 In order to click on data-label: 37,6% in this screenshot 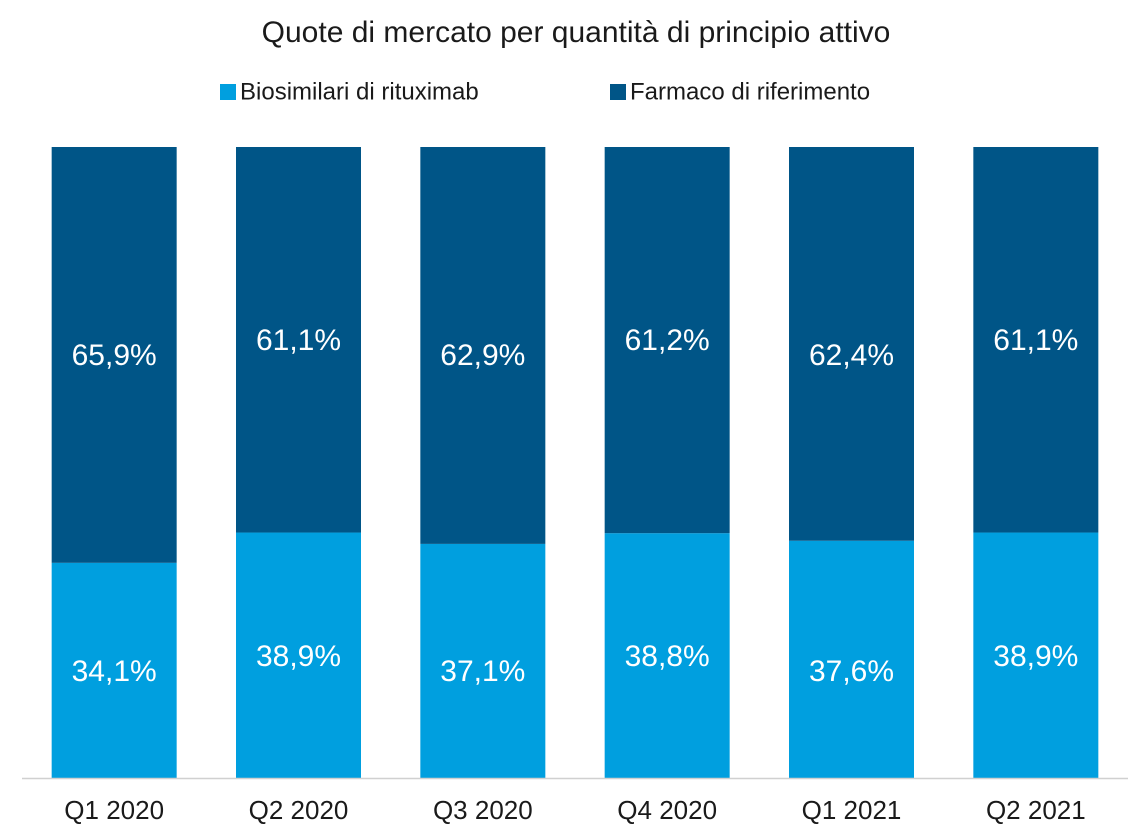, I will do `click(851, 671)`.